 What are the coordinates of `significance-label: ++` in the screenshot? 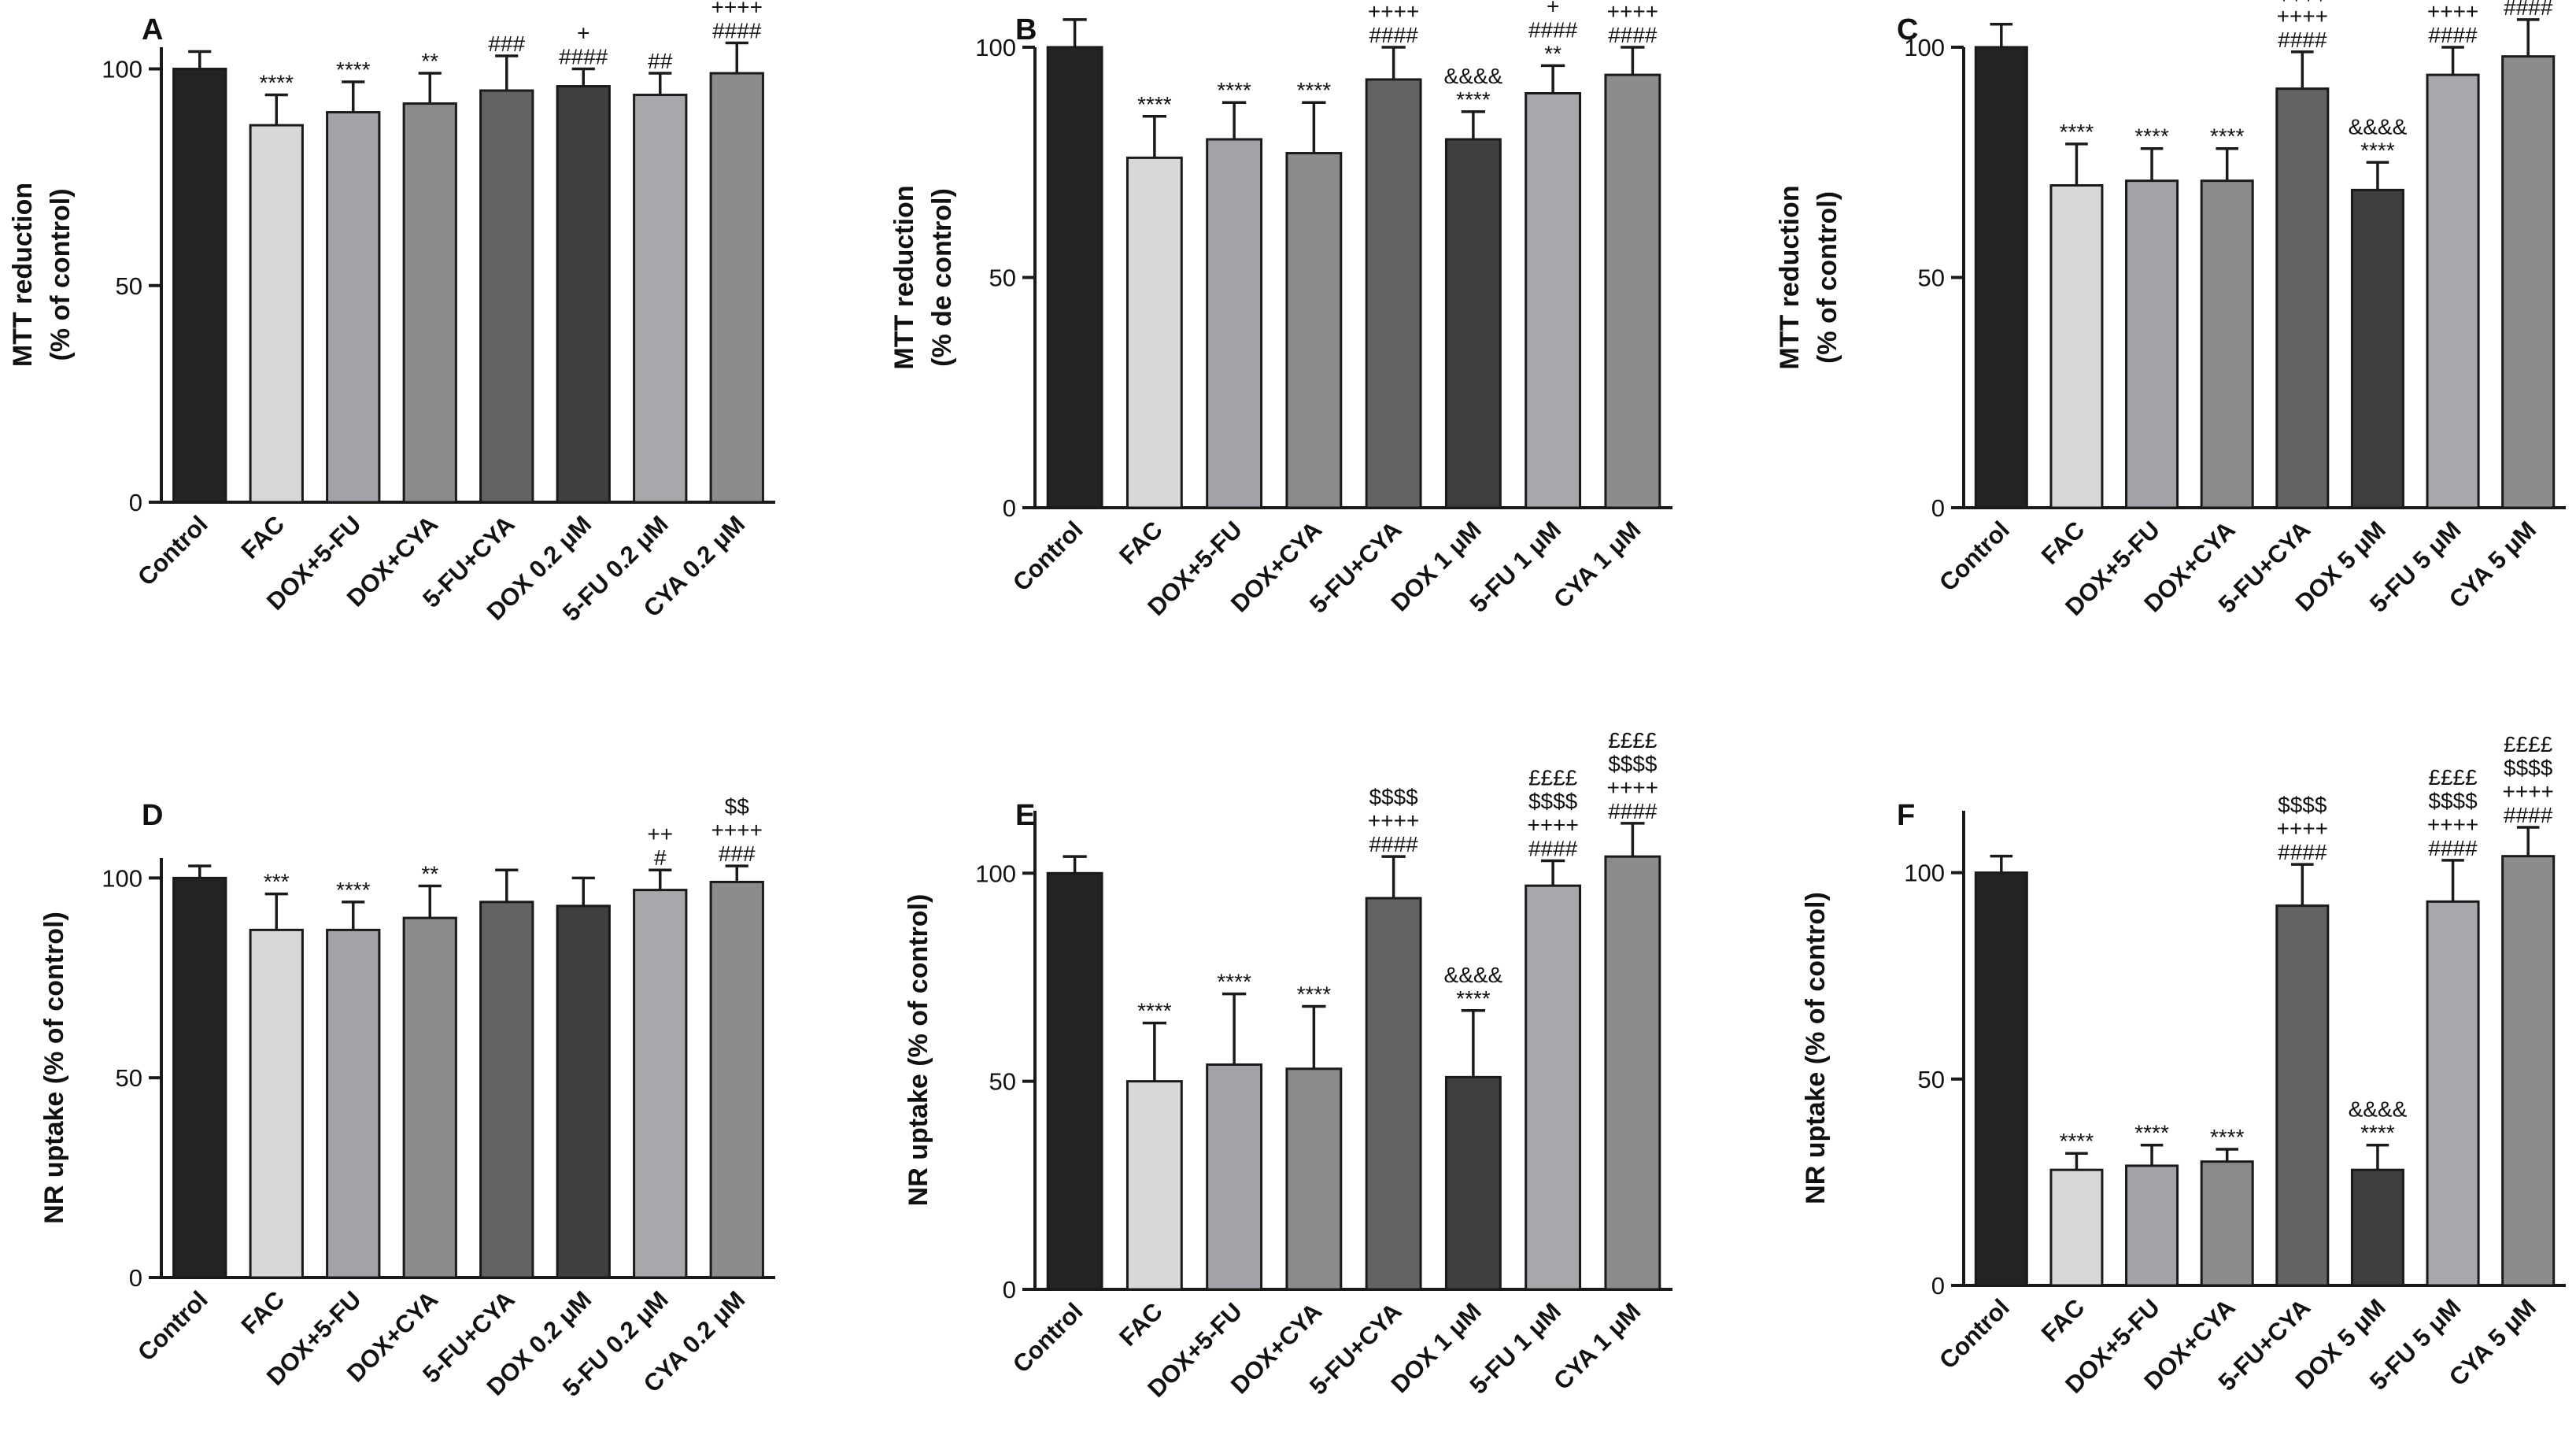 It's located at (660, 834).